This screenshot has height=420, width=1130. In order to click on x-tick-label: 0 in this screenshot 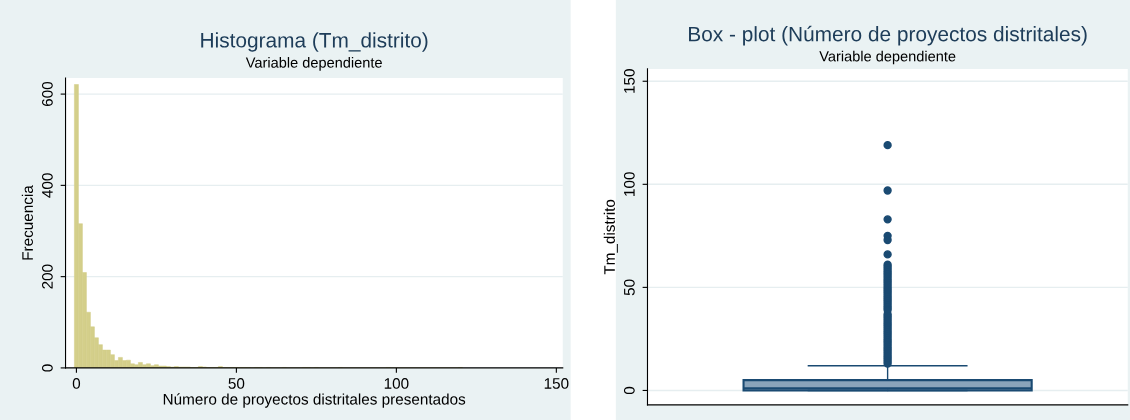, I will do `click(76, 383)`.